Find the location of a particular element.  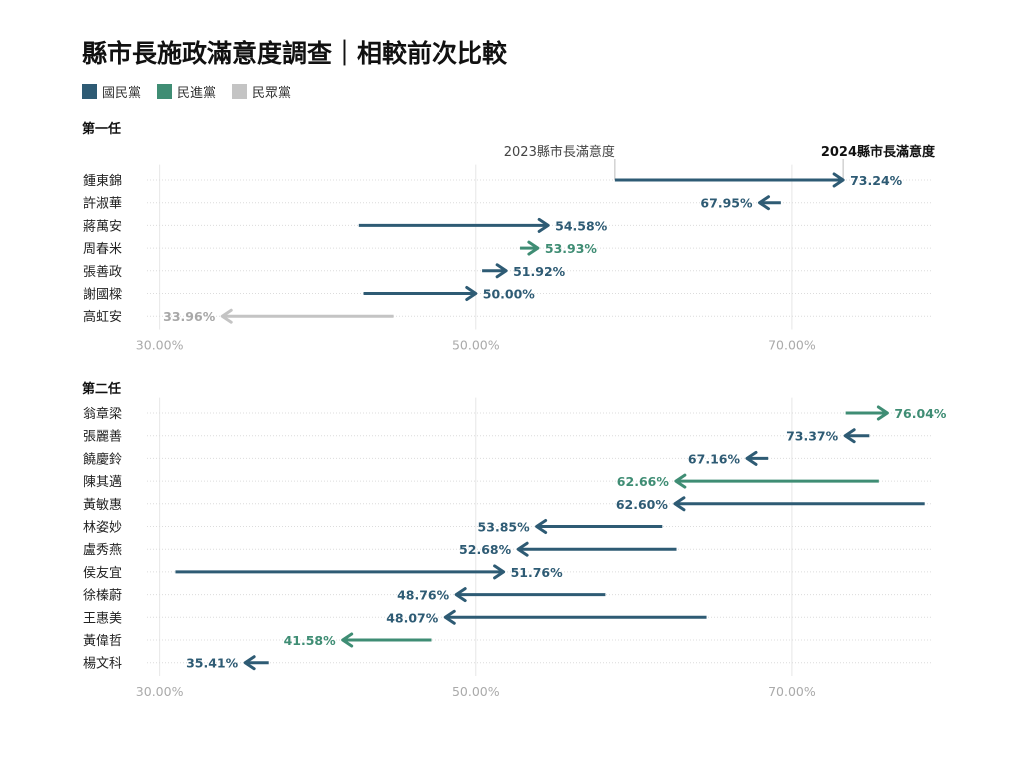

value-label: 73.37% is located at coordinates (812, 436).